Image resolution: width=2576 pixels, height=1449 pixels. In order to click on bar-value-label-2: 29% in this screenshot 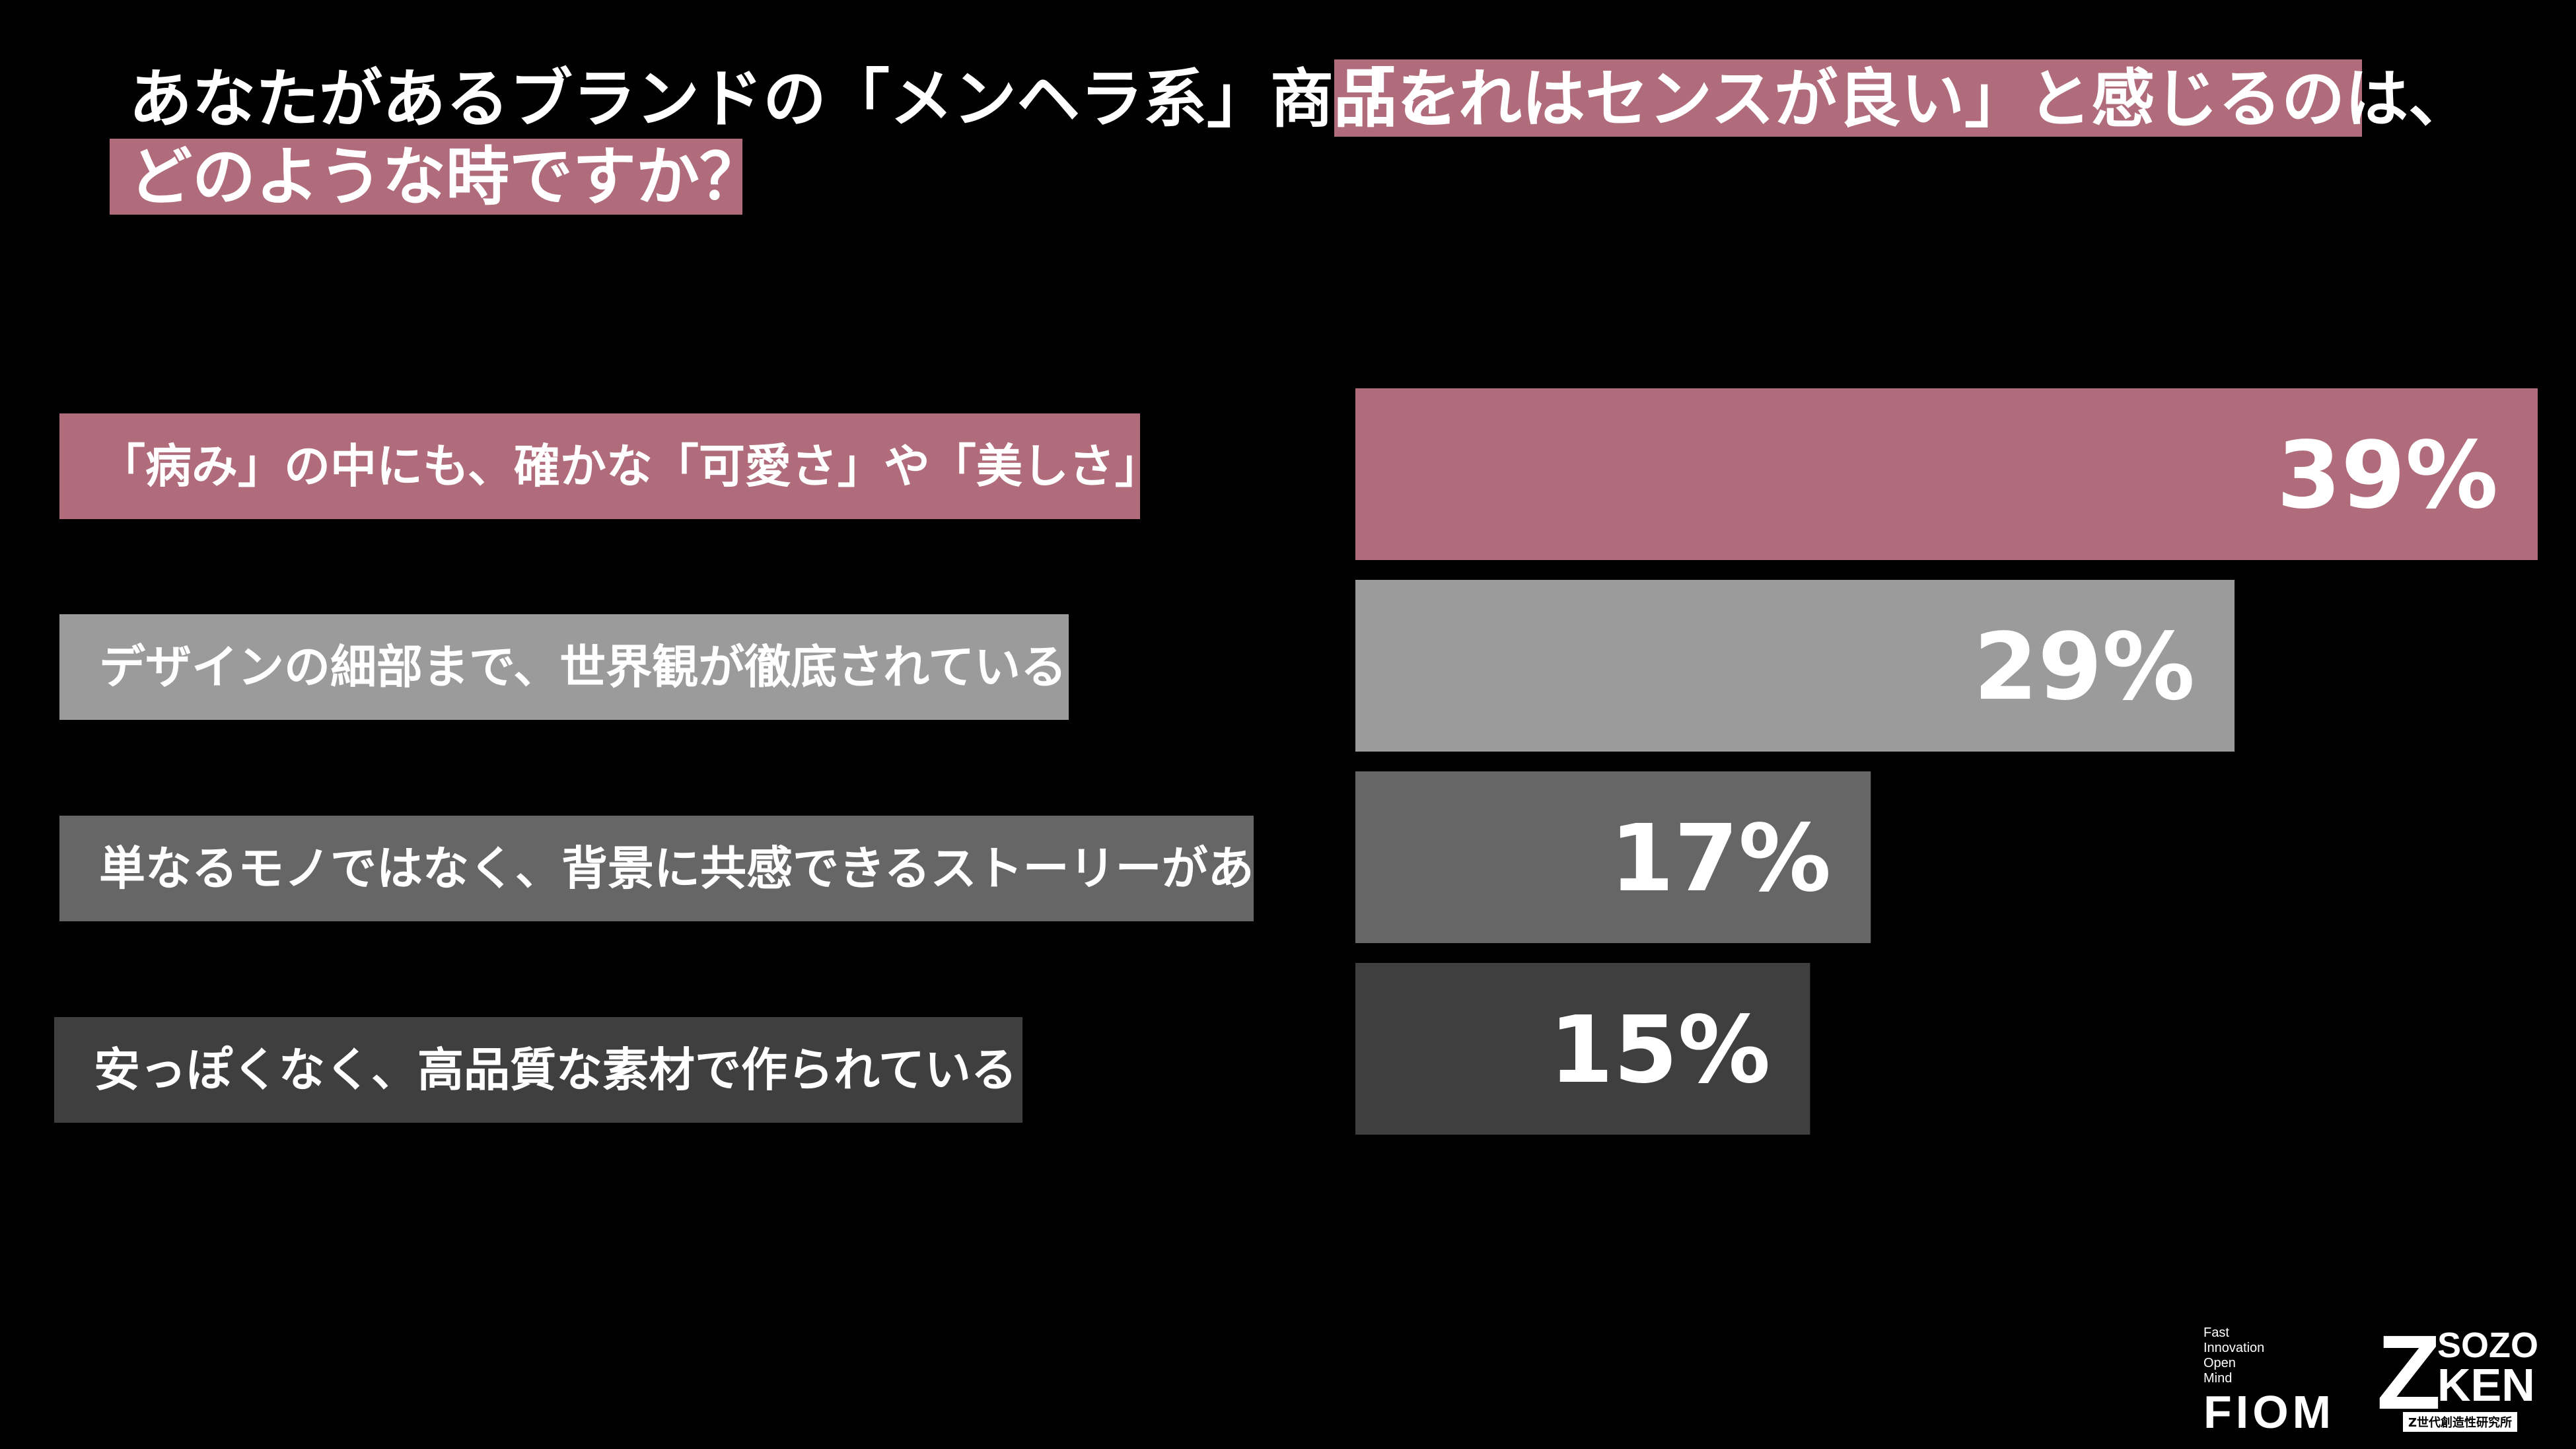, I will do `click(2085, 668)`.